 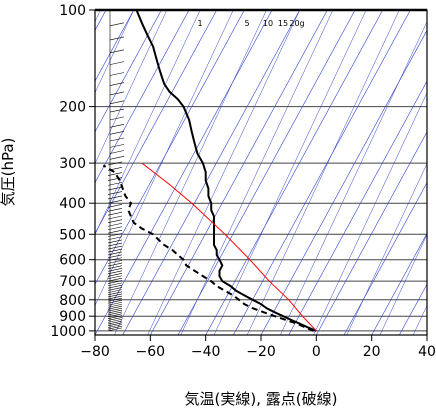 I want to click on x-tick-label: −80, so click(x=95, y=352).